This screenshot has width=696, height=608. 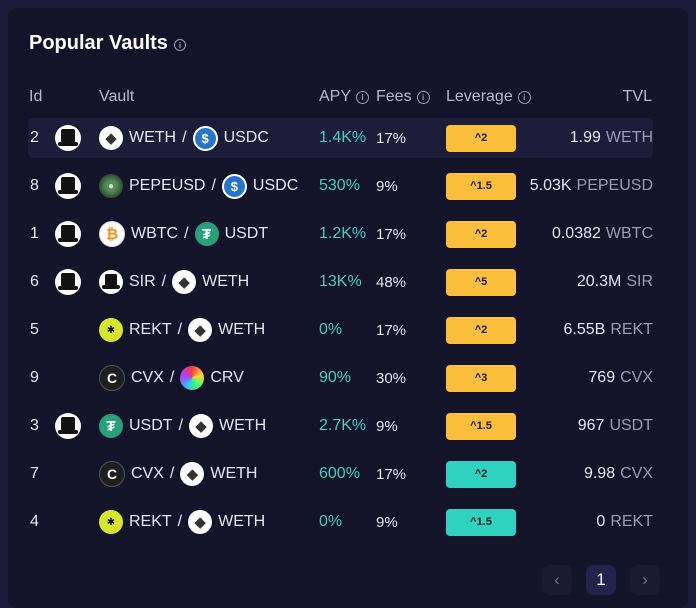 I want to click on table-row: 8 ● PEPEUSD / $ USDC 530% 9% ^1.5 5.03K PEPEUSD, so click(x=340, y=186).